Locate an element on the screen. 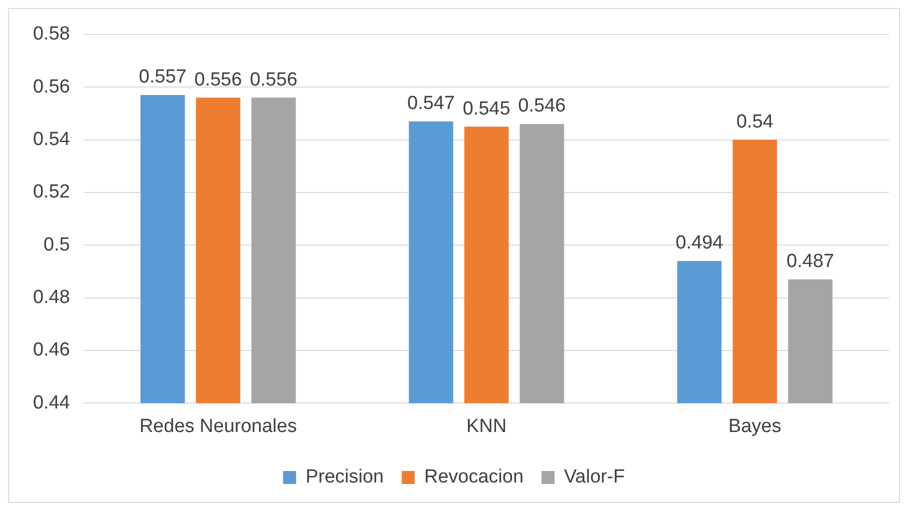  legend-label: Precision is located at coordinates (345, 477).